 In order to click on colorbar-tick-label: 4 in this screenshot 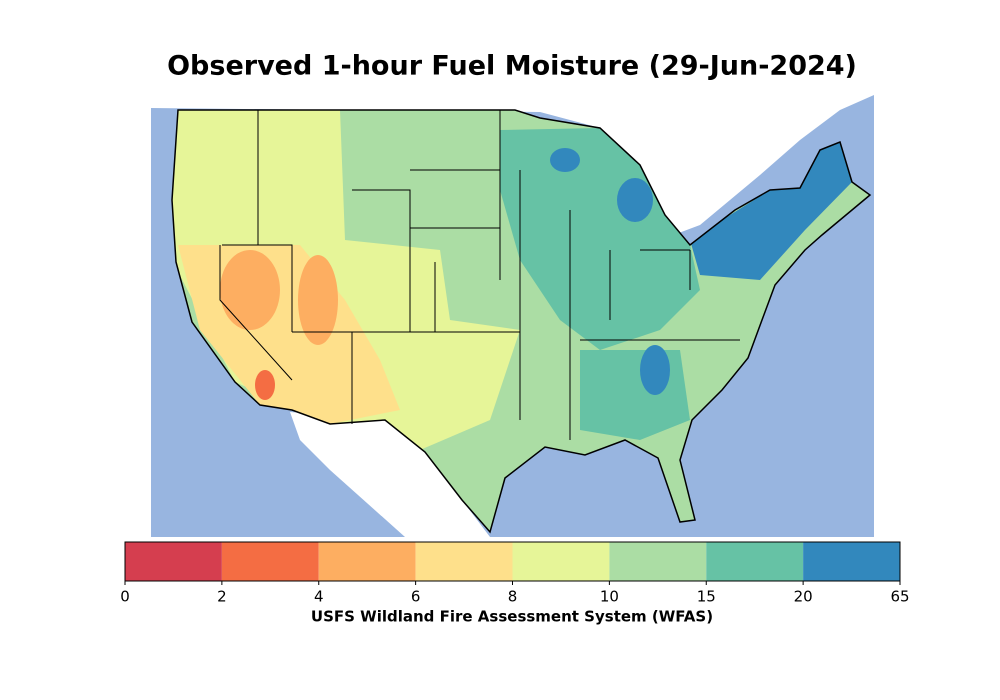, I will do `click(319, 597)`.